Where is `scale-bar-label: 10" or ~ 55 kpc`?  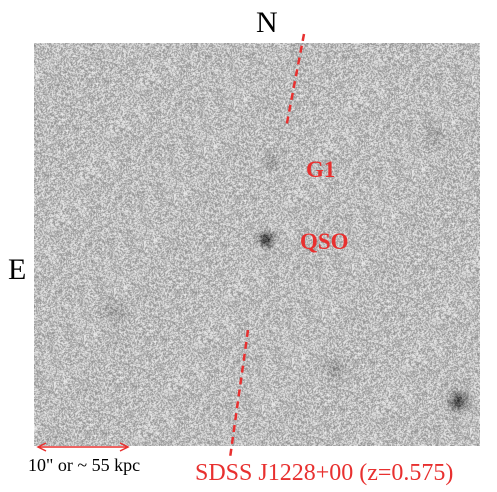 scale-bar-label: 10" or ~ 55 kpc is located at coordinates (84, 465).